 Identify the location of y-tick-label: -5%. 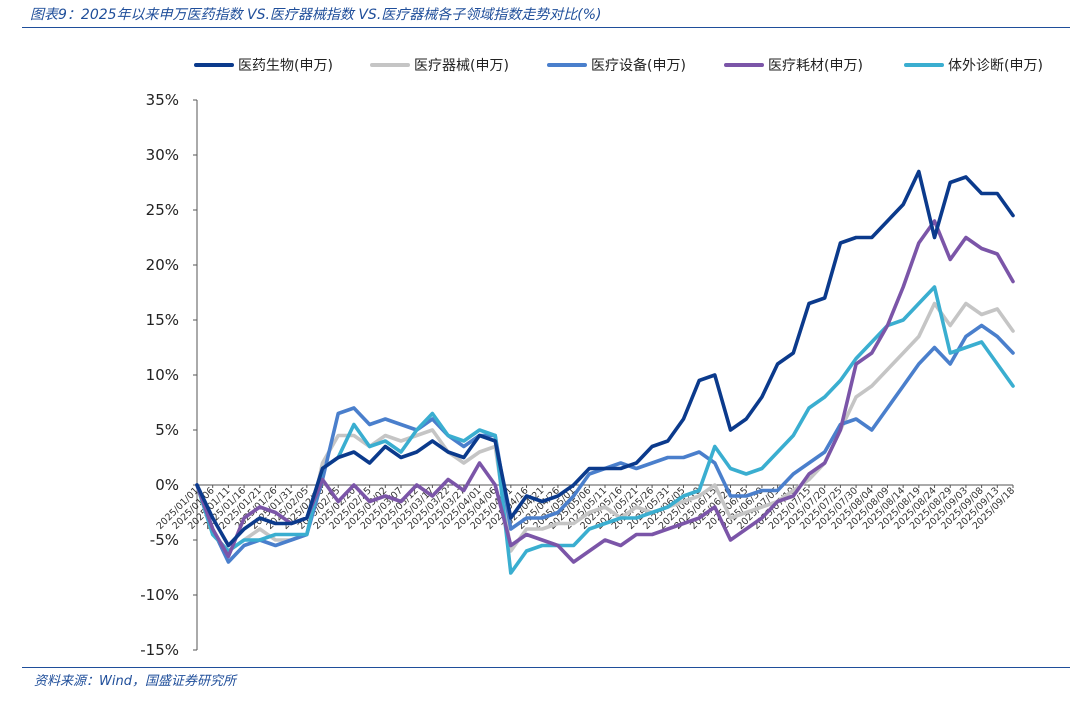
(164, 540).